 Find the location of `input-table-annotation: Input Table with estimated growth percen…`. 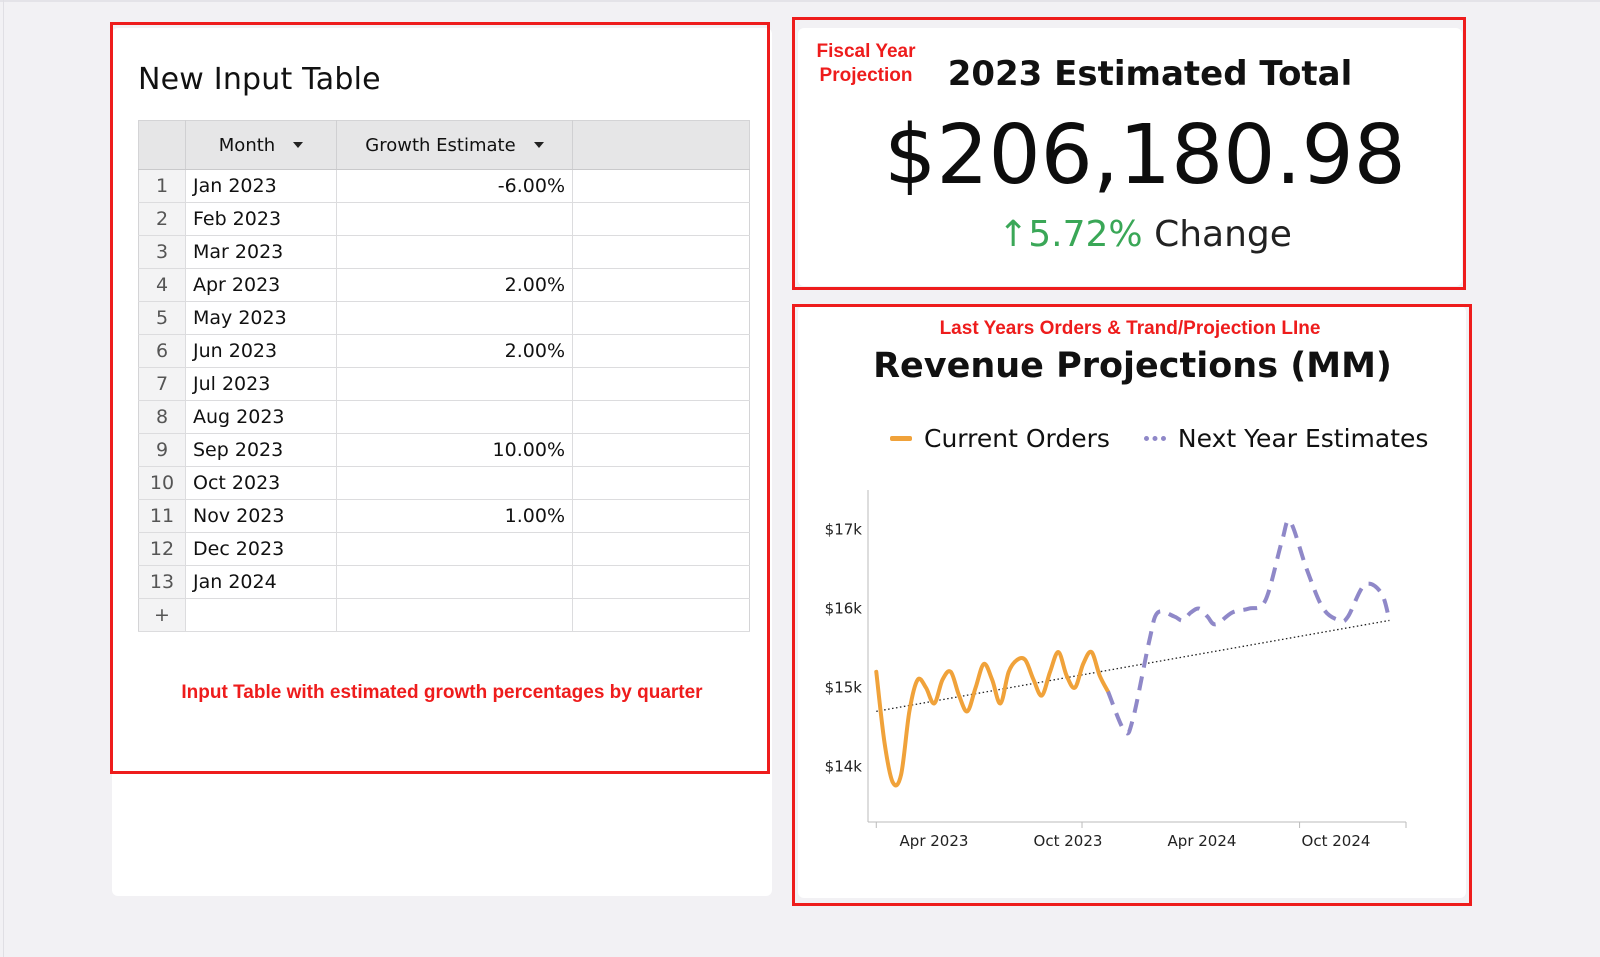

input-table-annotation: Input Table with estimated growth percen… is located at coordinates (442, 692).